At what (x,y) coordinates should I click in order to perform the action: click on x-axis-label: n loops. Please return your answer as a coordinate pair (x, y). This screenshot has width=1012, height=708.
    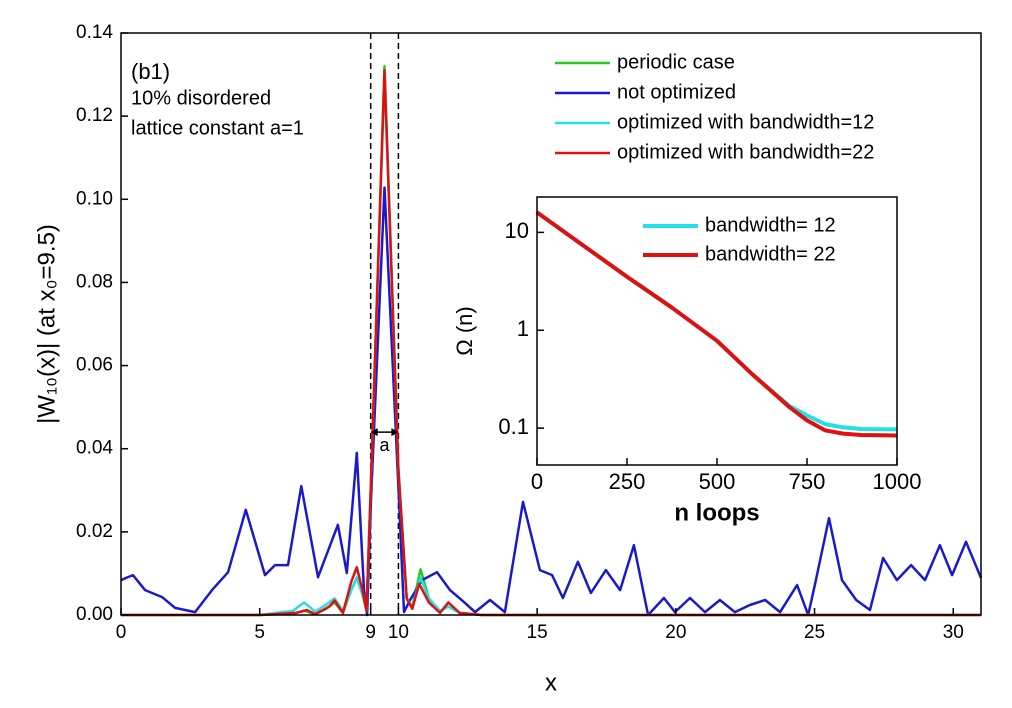
    Looking at the image, I should click on (716, 512).